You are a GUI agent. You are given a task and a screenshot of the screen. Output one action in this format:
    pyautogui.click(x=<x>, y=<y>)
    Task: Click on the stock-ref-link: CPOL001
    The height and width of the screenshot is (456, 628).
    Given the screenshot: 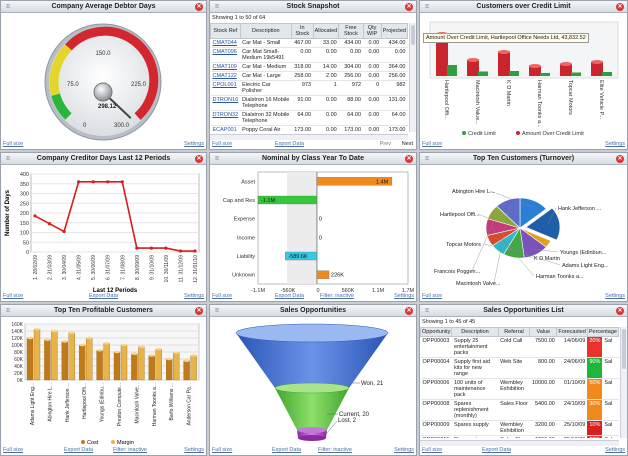 What is the action you would take?
    pyautogui.click(x=225, y=88)
    